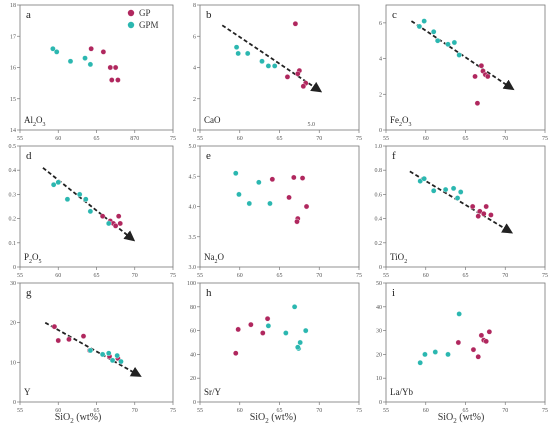 This screenshot has height=428, width=550. I want to click on panel-h: 55 60 65 70 75 0 20 40 60 80 100 h Sr/Y, so click(274, 347).